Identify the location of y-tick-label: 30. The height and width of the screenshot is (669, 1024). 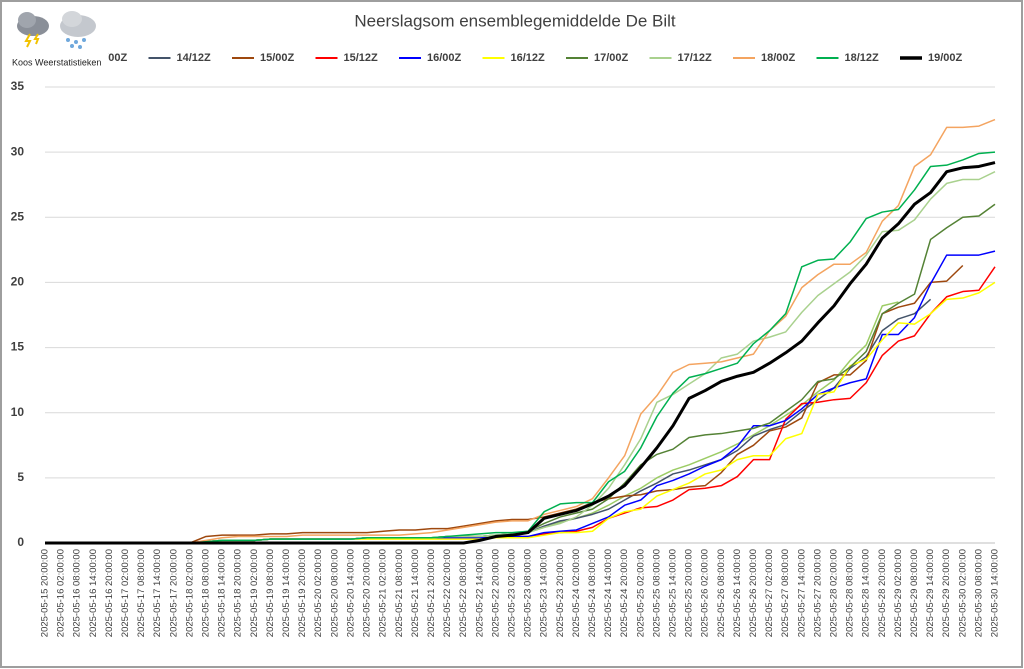
(18, 151).